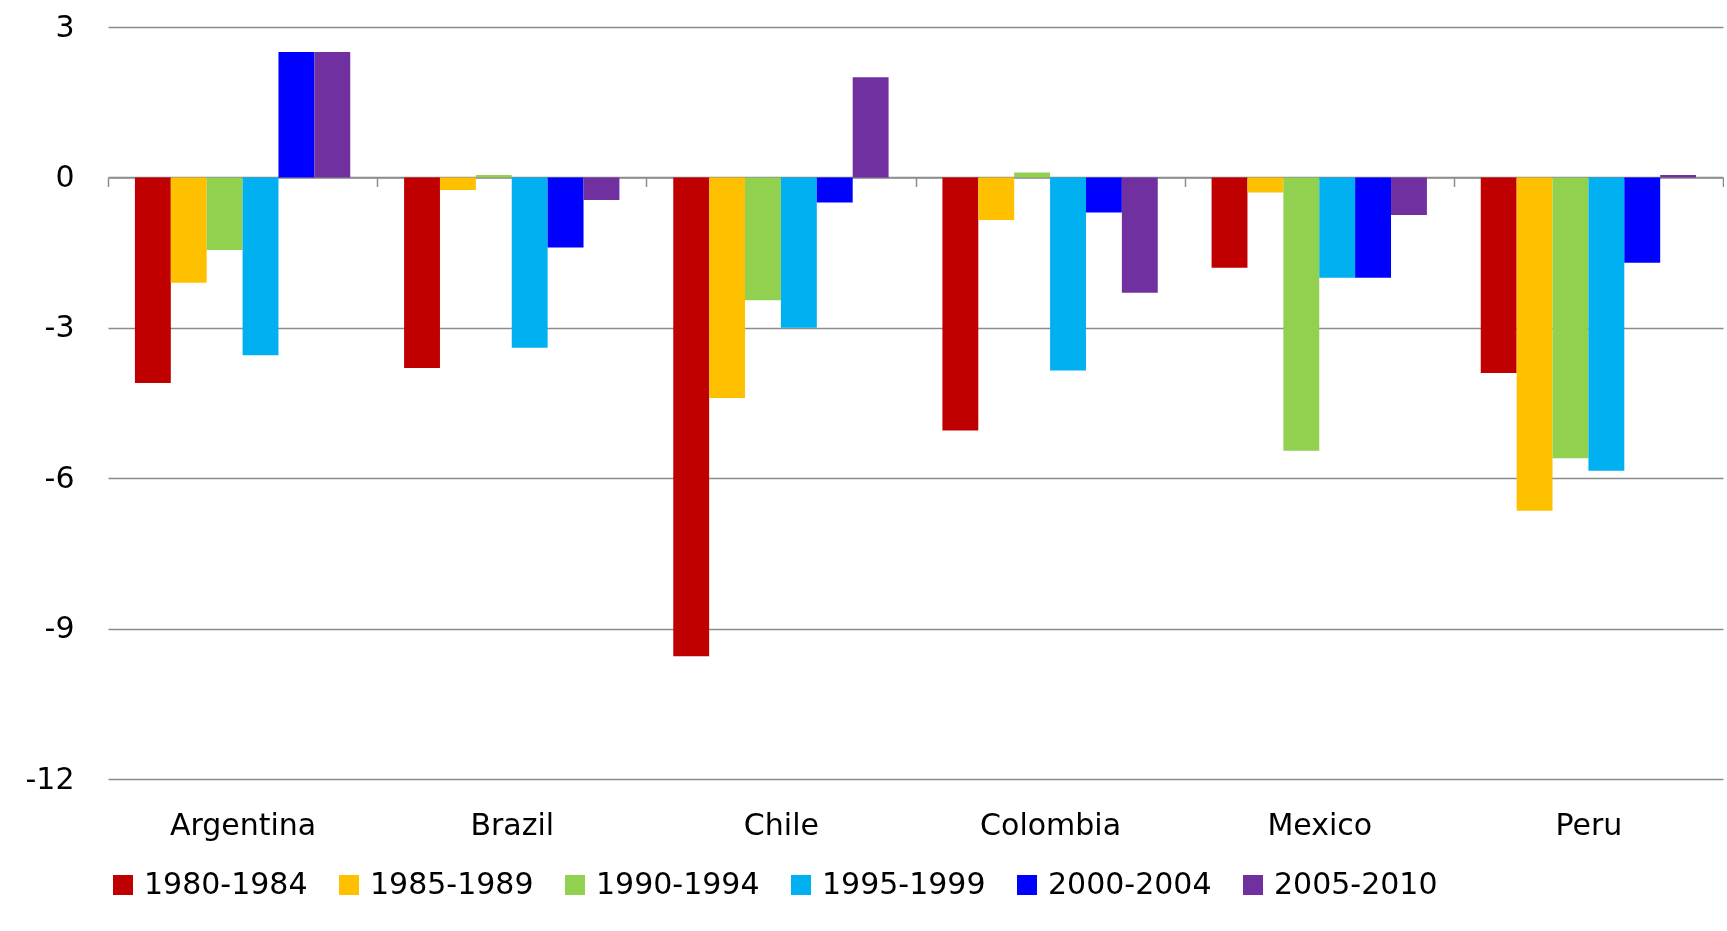 This screenshot has width=1727, height=931. What do you see at coordinates (904, 883) in the screenshot?
I see `legend-label: 1995-1999` at bounding box center [904, 883].